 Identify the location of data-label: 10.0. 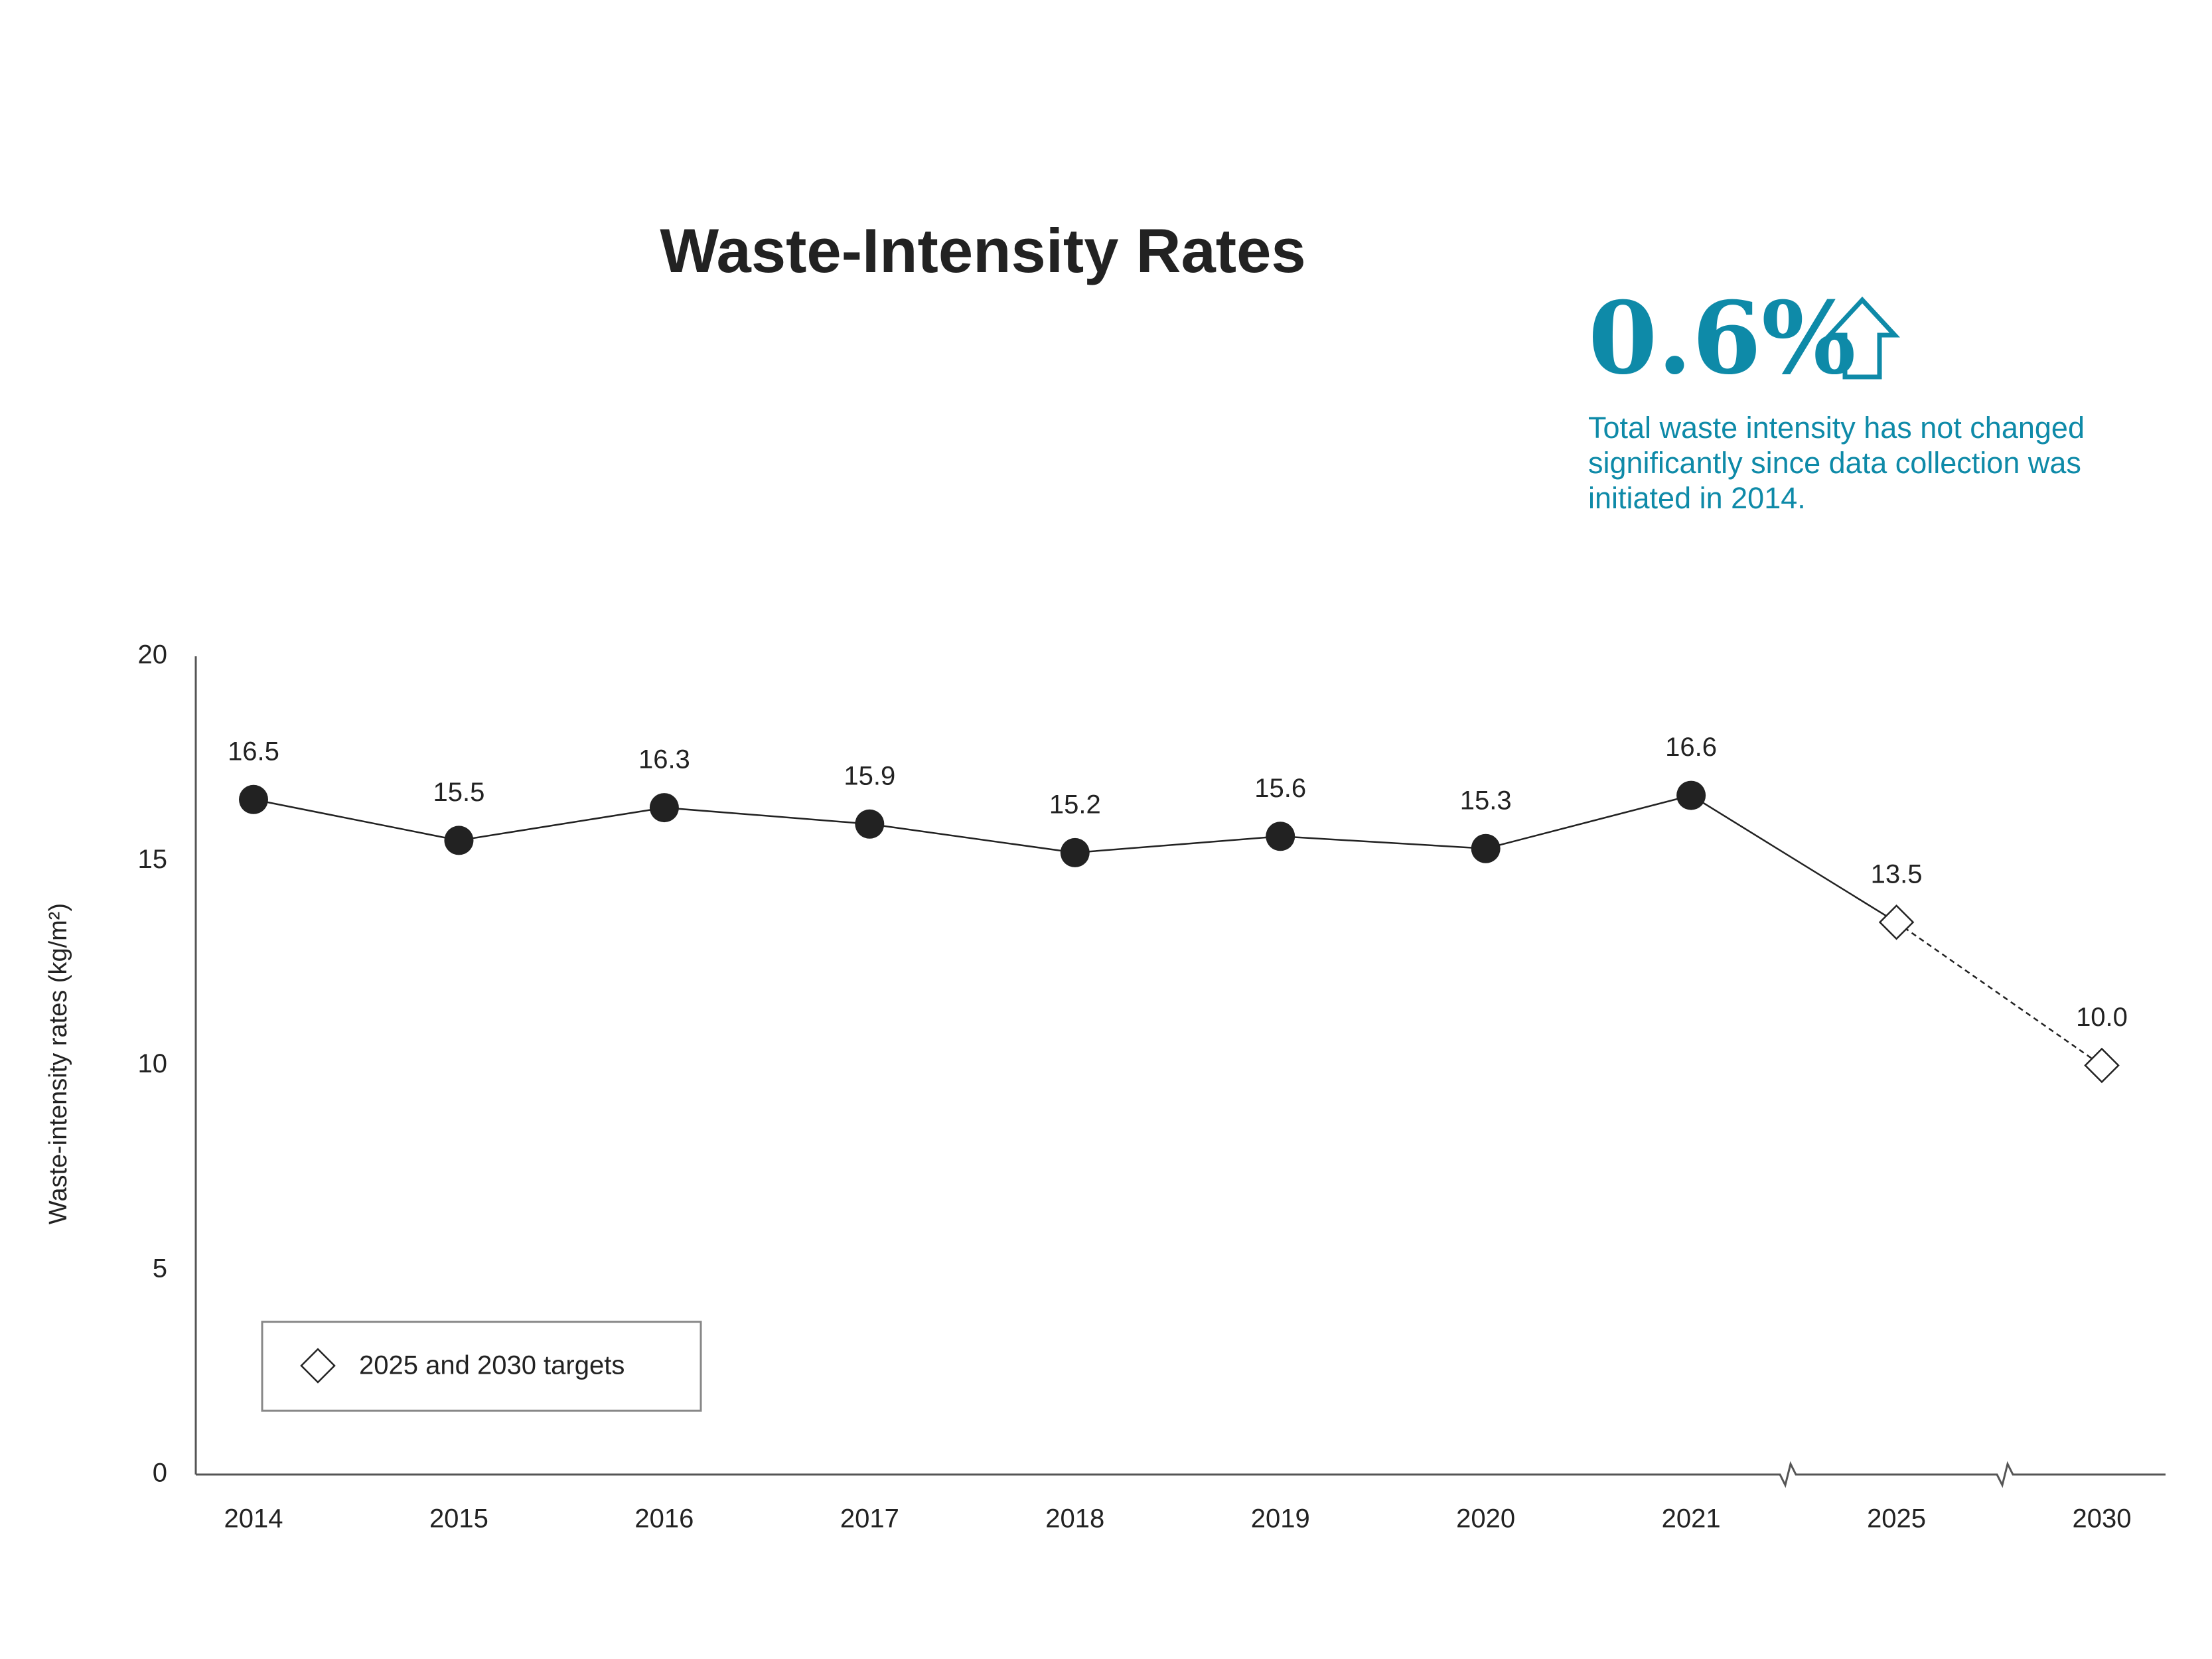
(2102, 1017).